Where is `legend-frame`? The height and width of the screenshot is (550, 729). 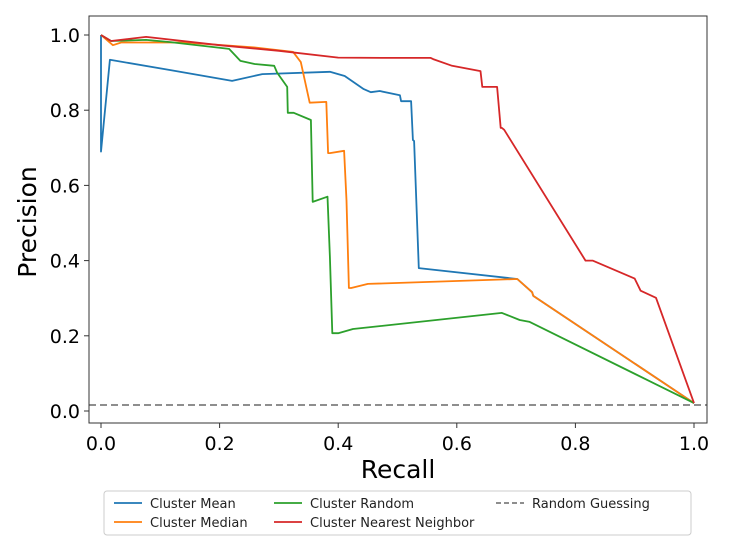
legend-frame is located at coordinates (397, 513).